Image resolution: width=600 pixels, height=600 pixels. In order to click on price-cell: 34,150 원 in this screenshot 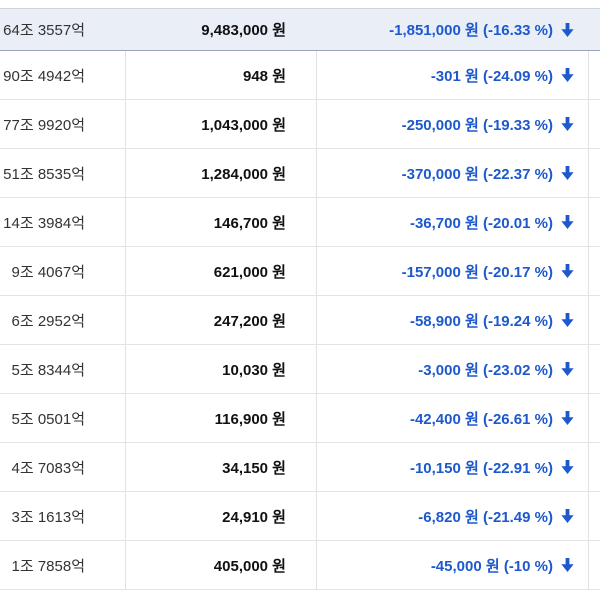, I will do `click(220, 467)`.